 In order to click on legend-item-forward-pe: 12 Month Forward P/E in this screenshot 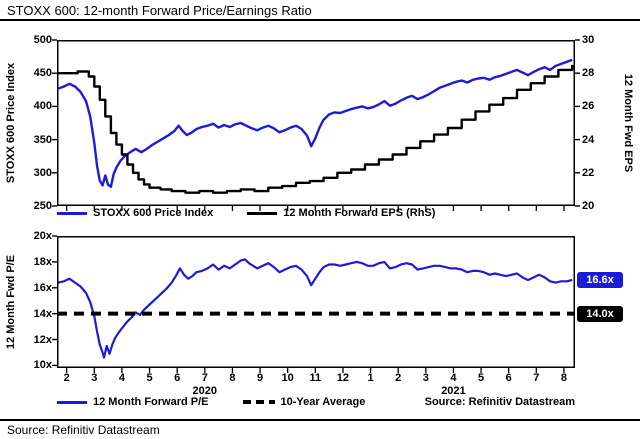, I will do `click(133, 402)`.